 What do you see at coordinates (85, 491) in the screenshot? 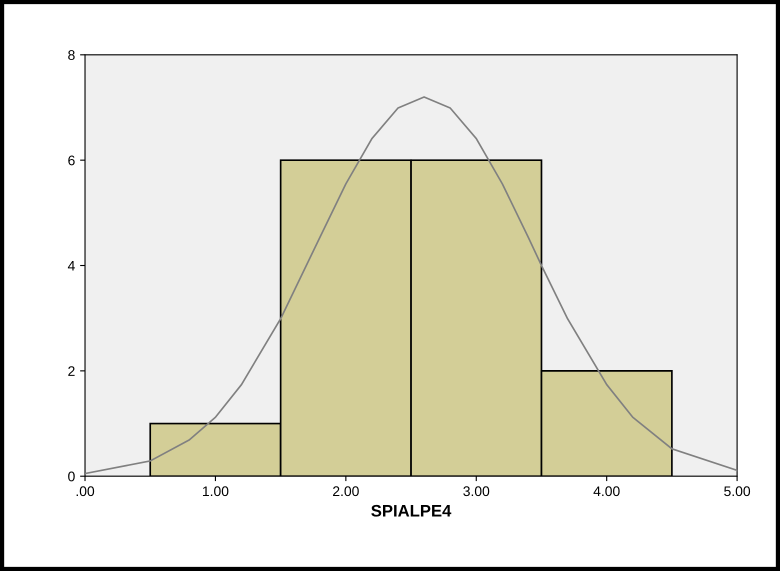
I see `x-tick-label: .00` at bounding box center [85, 491].